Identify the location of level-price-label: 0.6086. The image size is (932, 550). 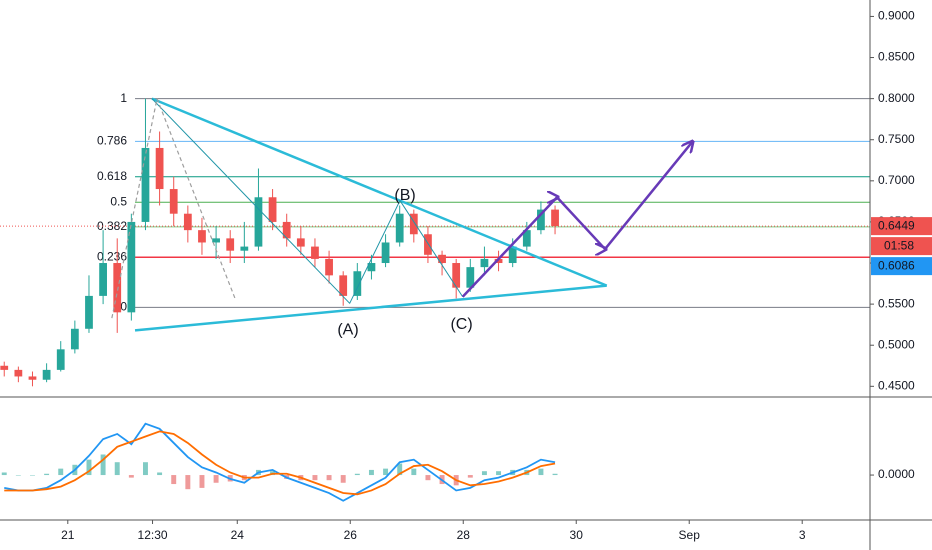
(896, 265).